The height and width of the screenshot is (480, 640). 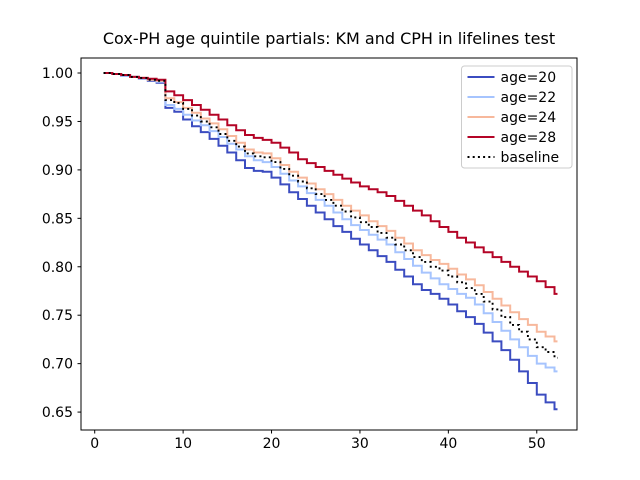 What do you see at coordinates (529, 98) in the screenshot?
I see `legend-label: age=22` at bounding box center [529, 98].